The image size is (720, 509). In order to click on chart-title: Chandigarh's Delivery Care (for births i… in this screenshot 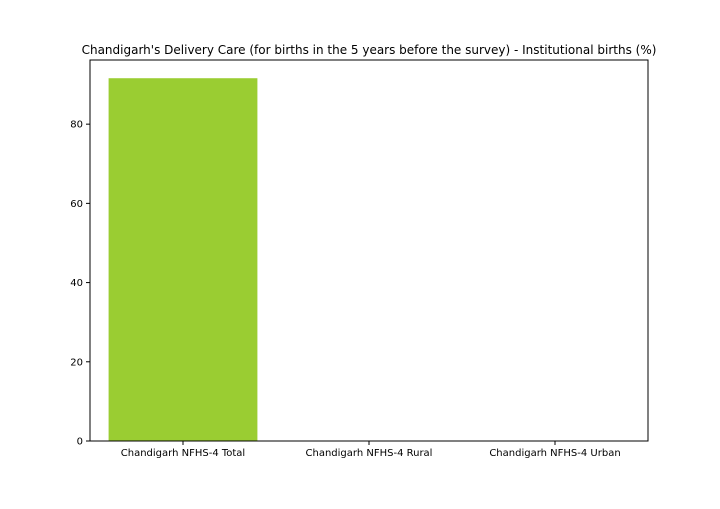, I will do `click(369, 50)`.